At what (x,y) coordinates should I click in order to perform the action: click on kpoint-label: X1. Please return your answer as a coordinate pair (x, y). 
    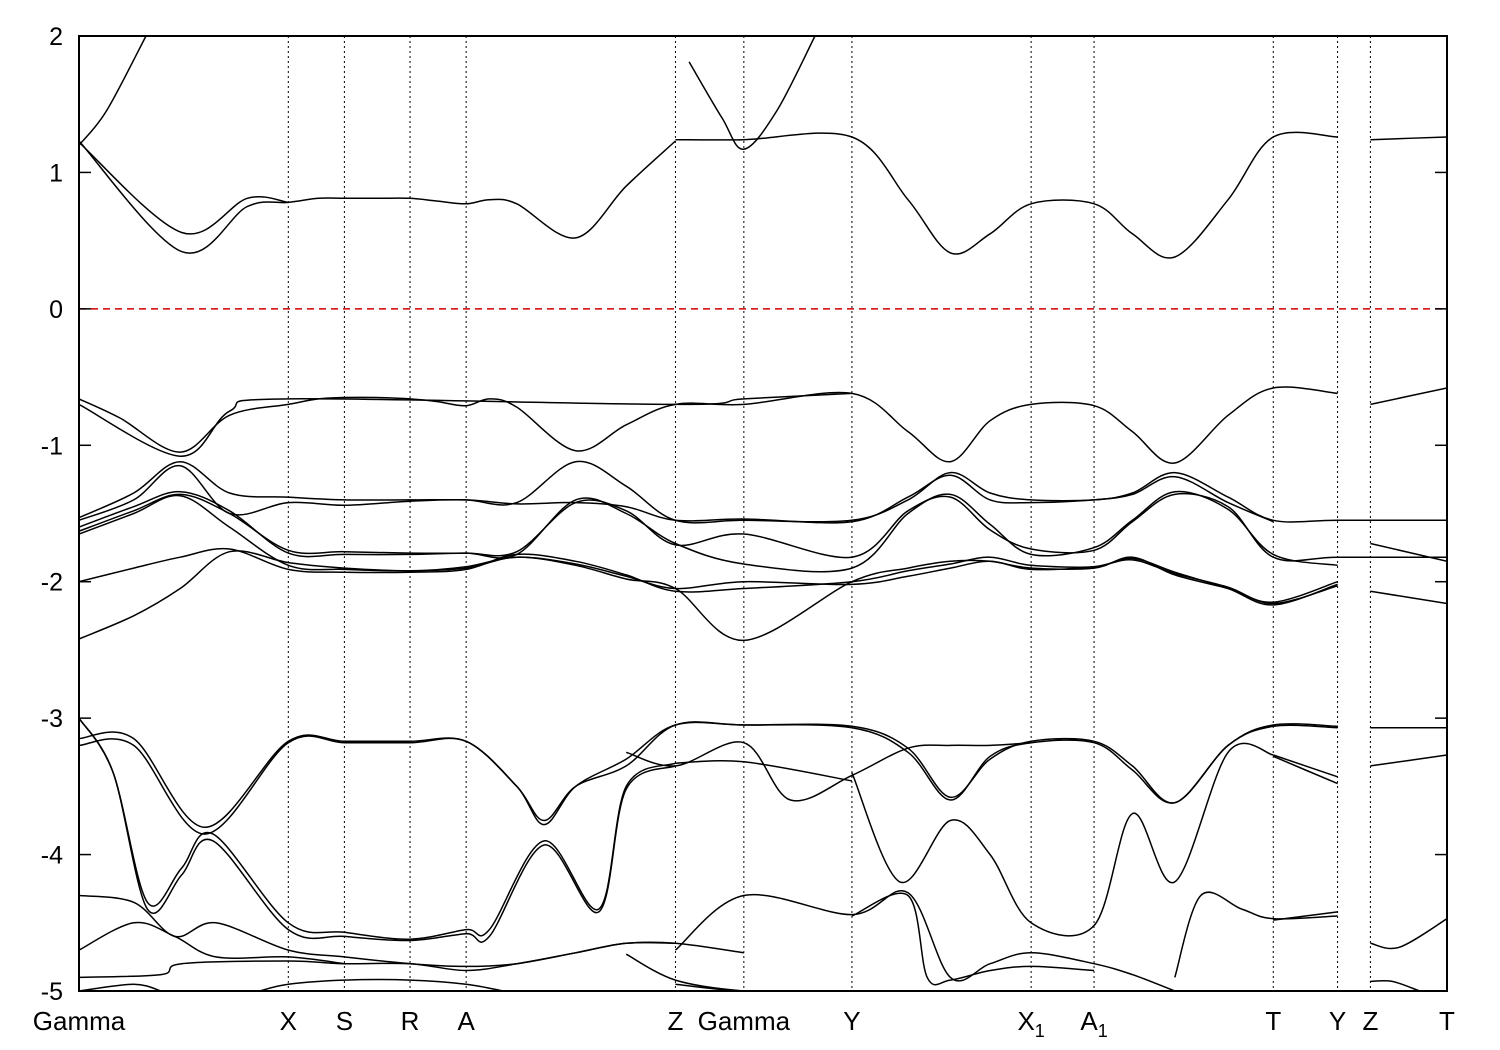
    Looking at the image, I should click on (1030, 1023).